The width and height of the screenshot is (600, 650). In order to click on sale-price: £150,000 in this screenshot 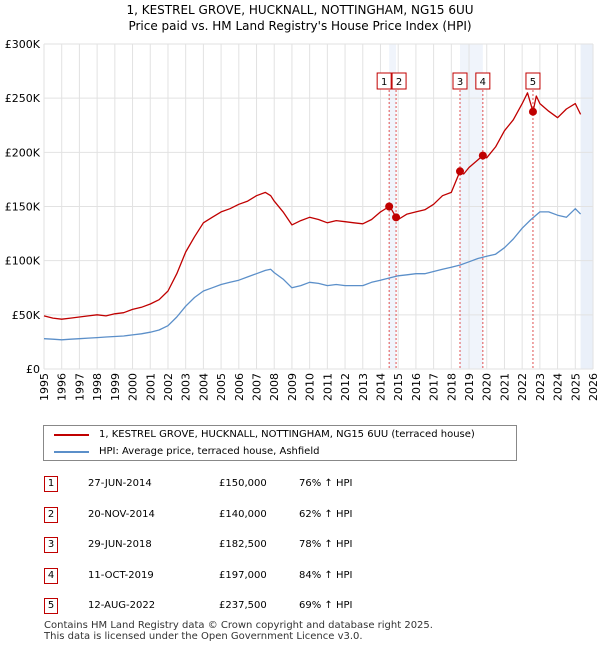, I will do `click(243, 483)`.